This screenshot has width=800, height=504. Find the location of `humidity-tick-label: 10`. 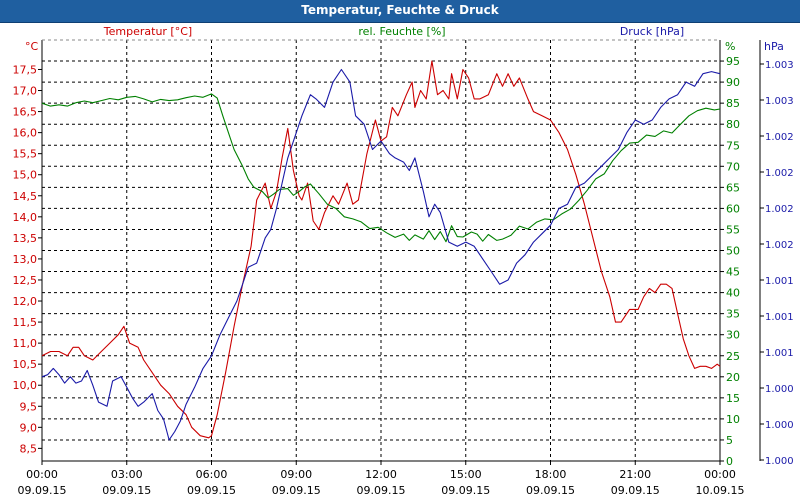

humidity-tick-label: 10 is located at coordinates (733, 419).